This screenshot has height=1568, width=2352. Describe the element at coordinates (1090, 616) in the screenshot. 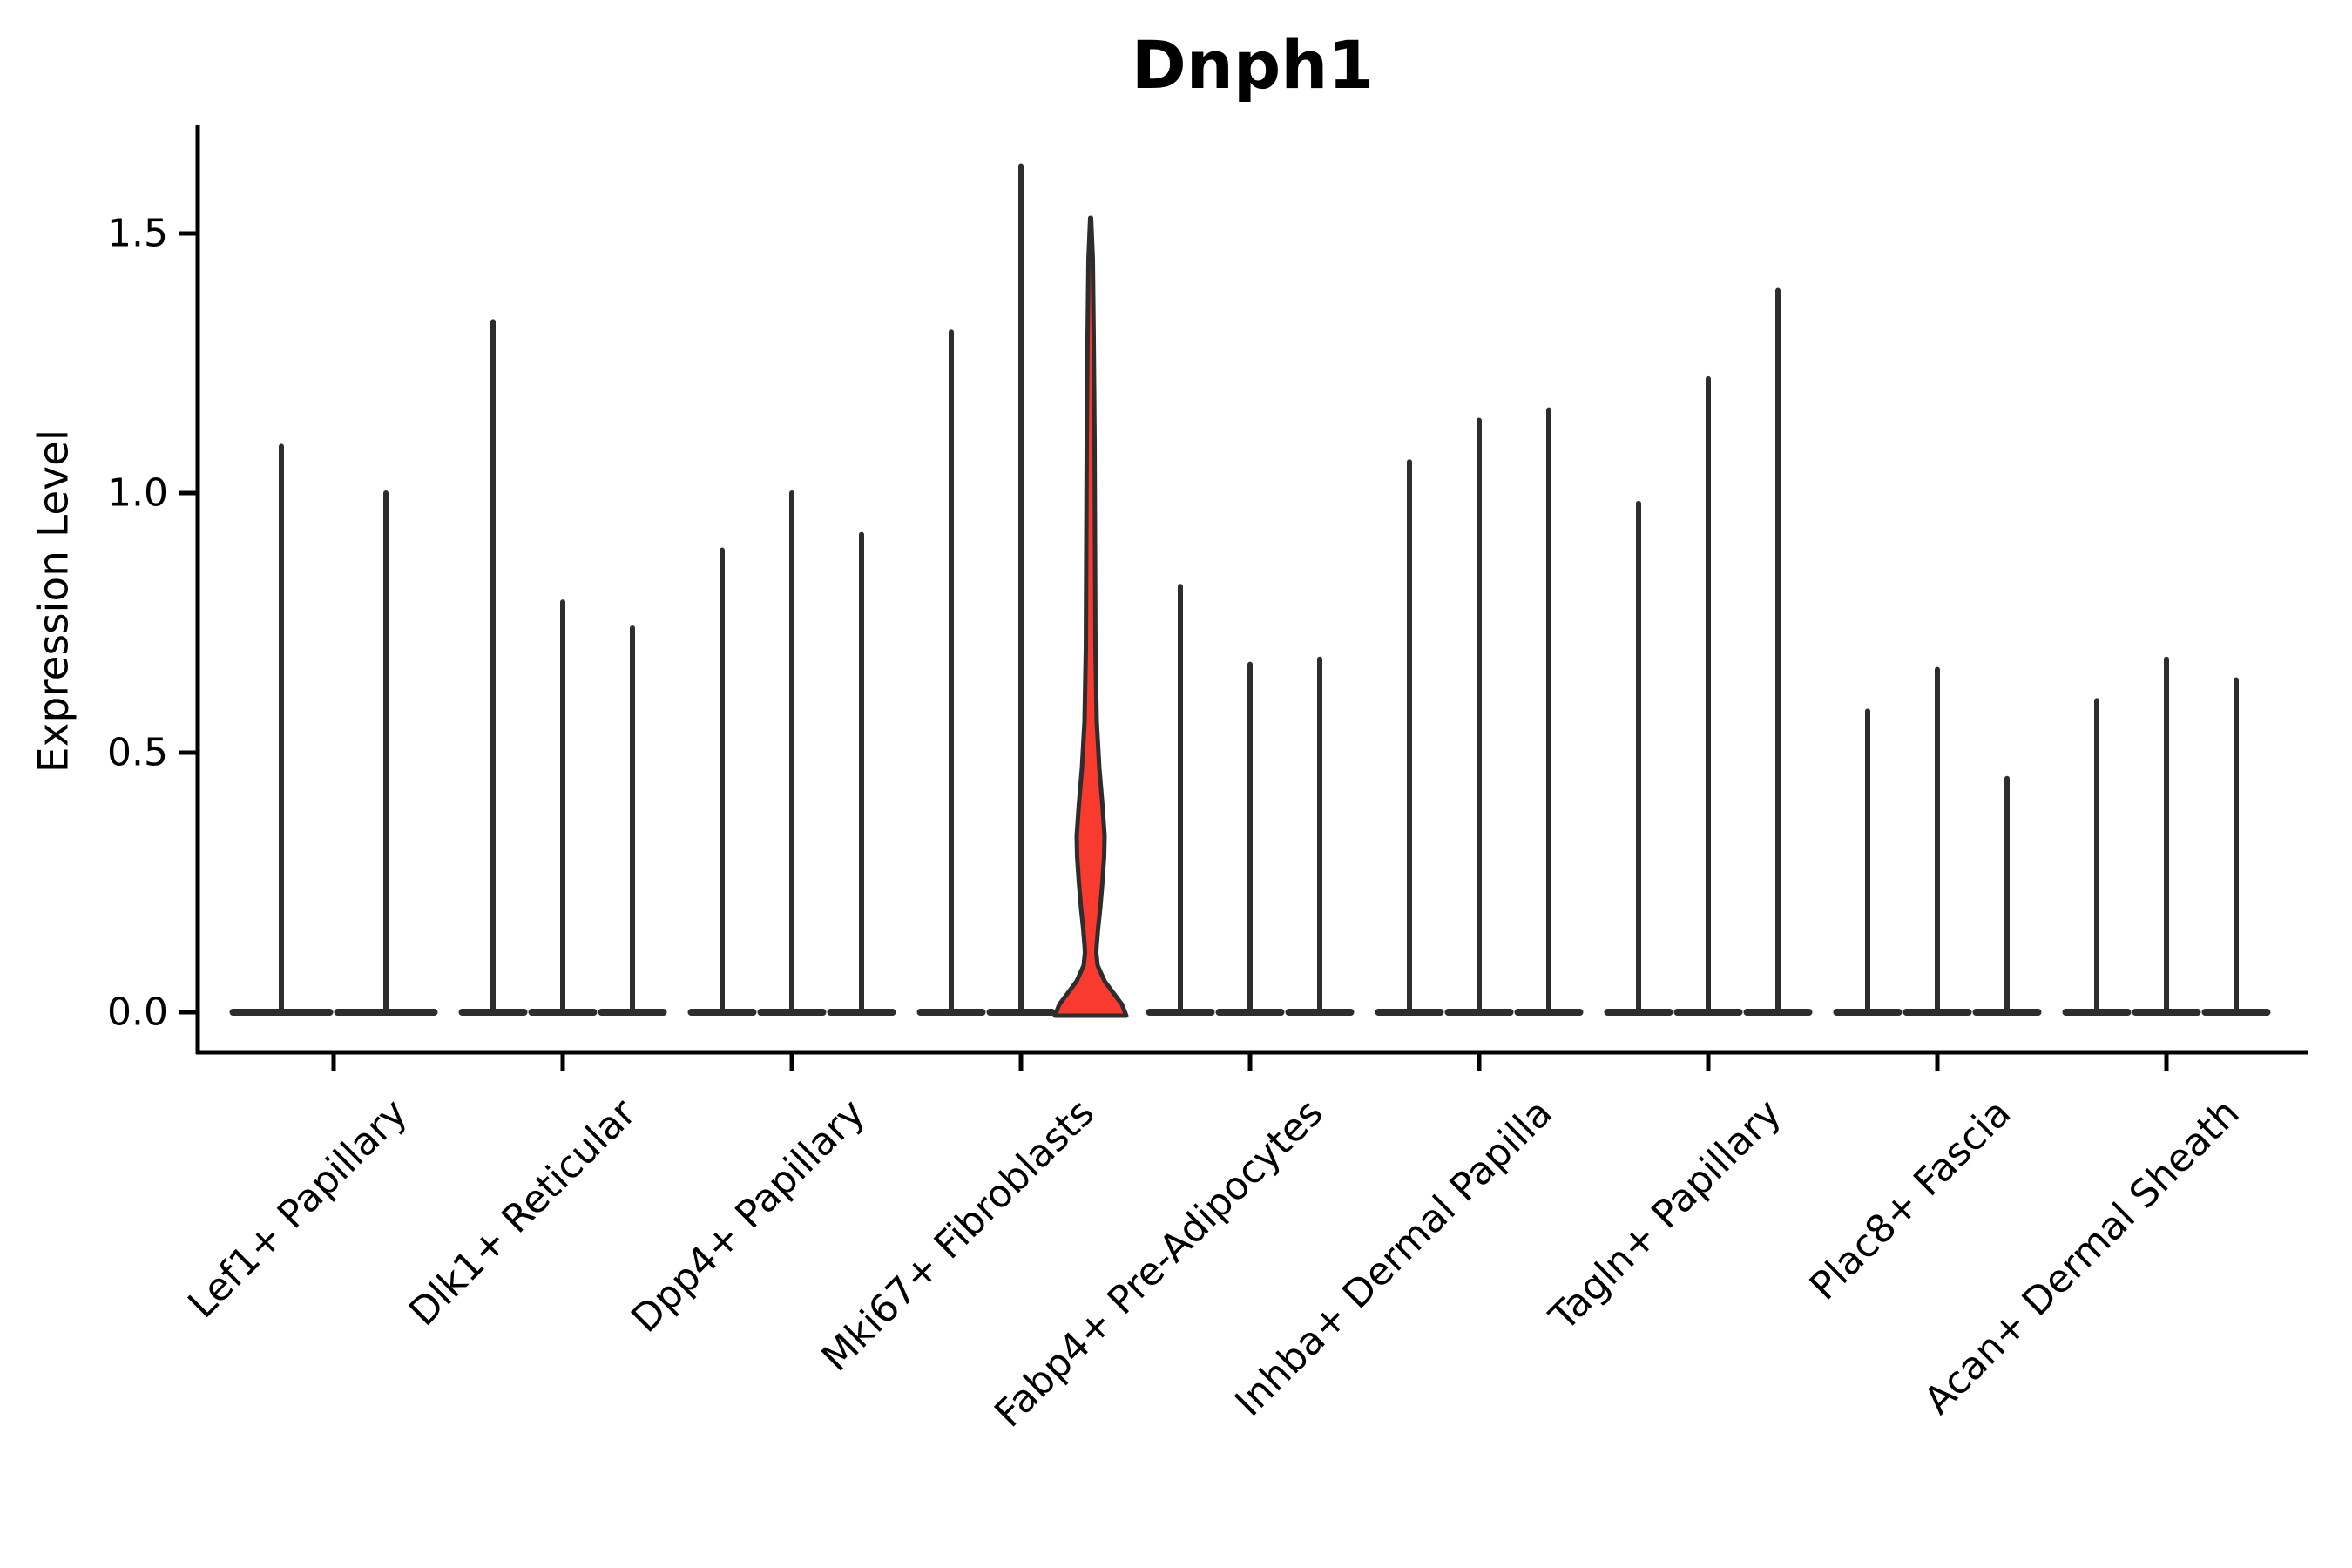

I see `highlighted-violin` at that location.